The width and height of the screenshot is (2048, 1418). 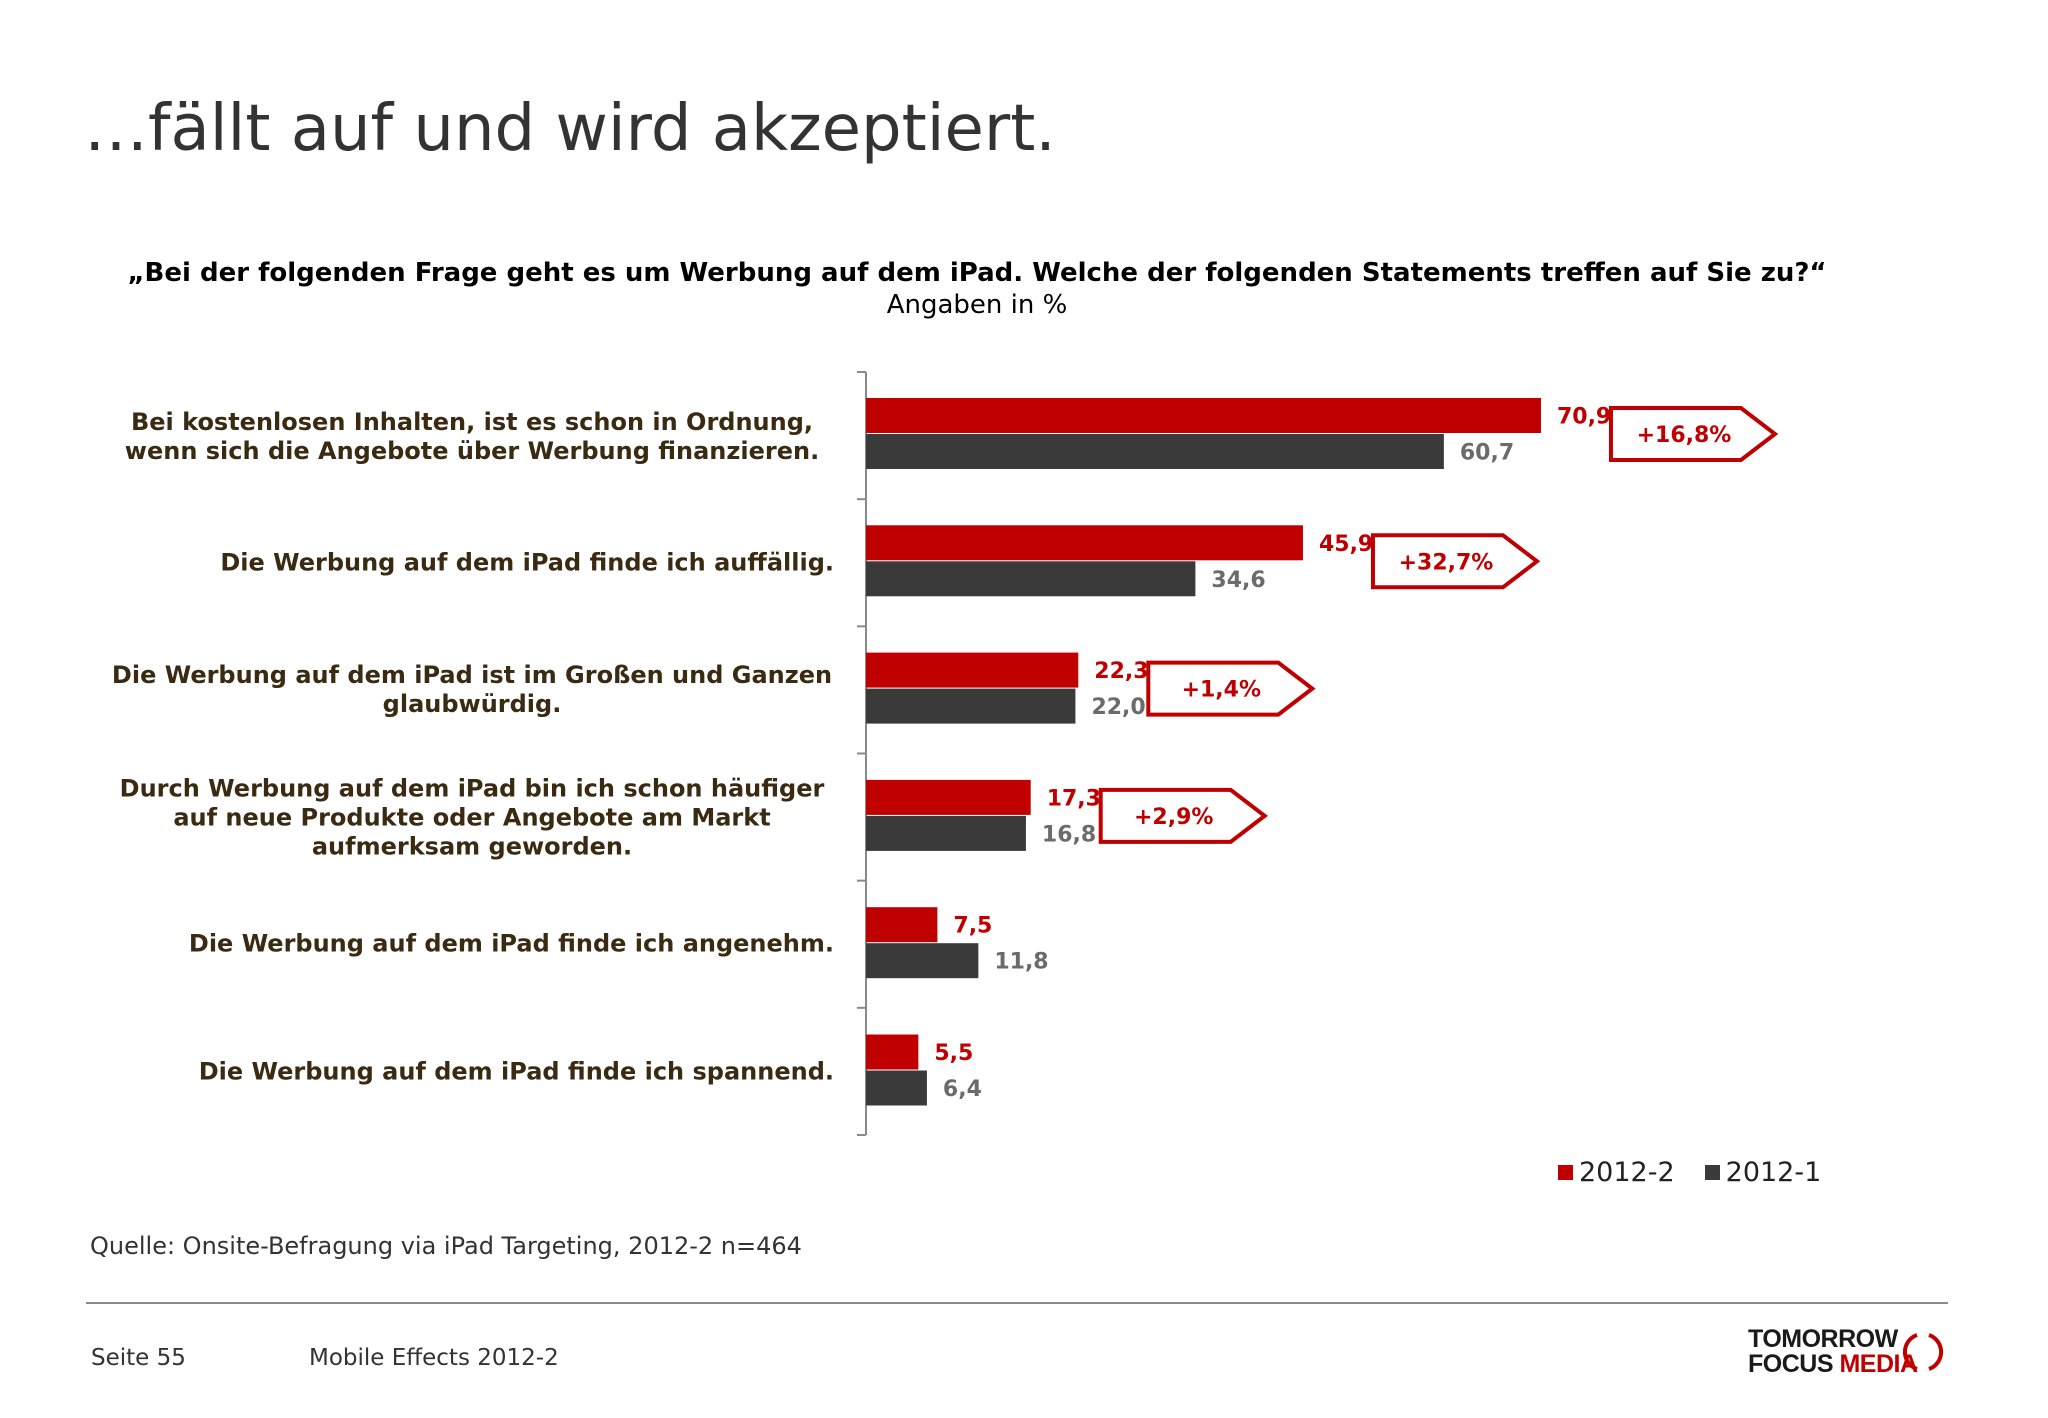 What do you see at coordinates (1446, 562) in the screenshot?
I see `change-label: +32,7%` at bounding box center [1446, 562].